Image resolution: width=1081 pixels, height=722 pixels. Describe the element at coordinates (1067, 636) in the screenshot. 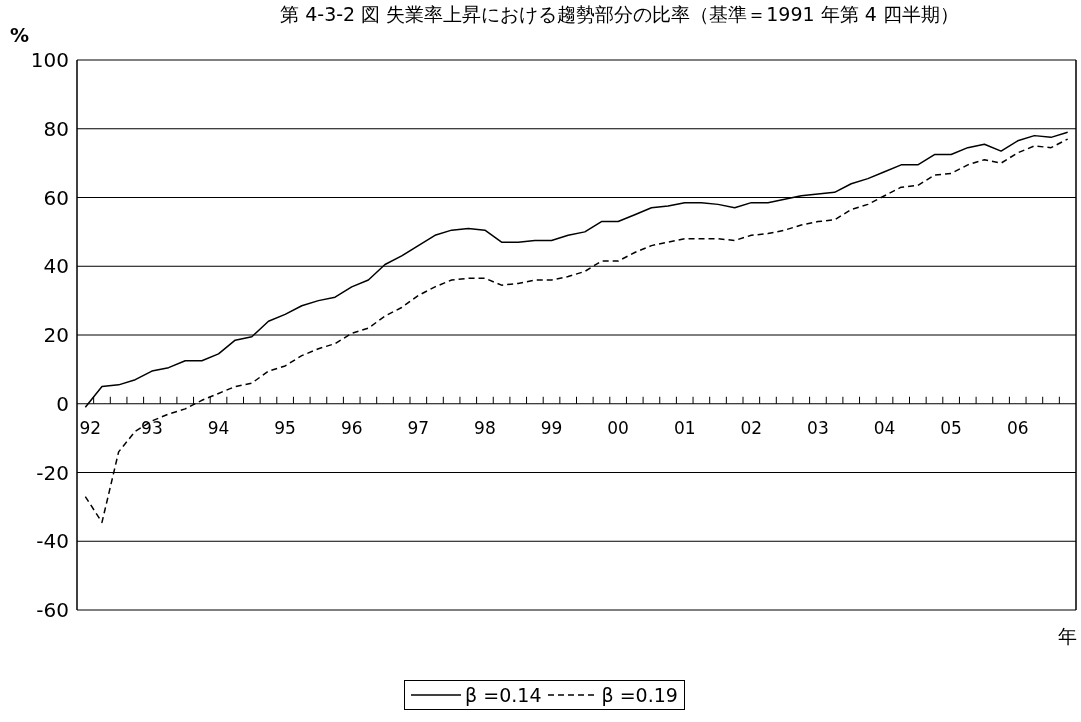

I see `x-axis-title: 年` at that location.